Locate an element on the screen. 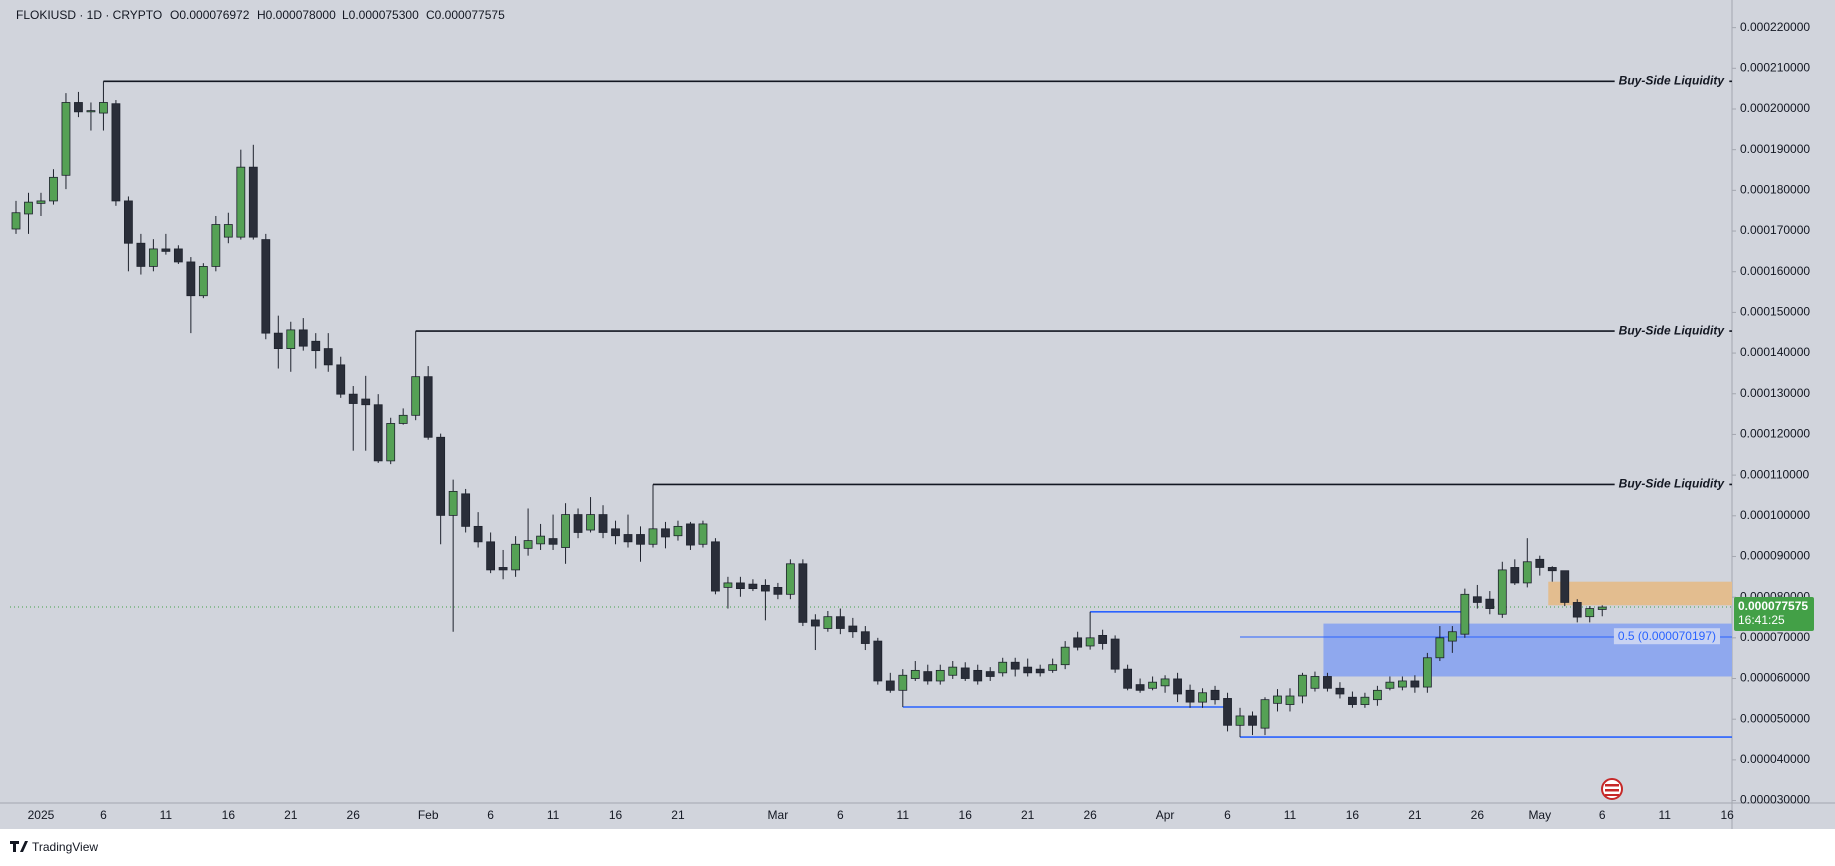 This screenshot has height=866, width=1835. x-tick-label: 2025 is located at coordinates (41, 815).